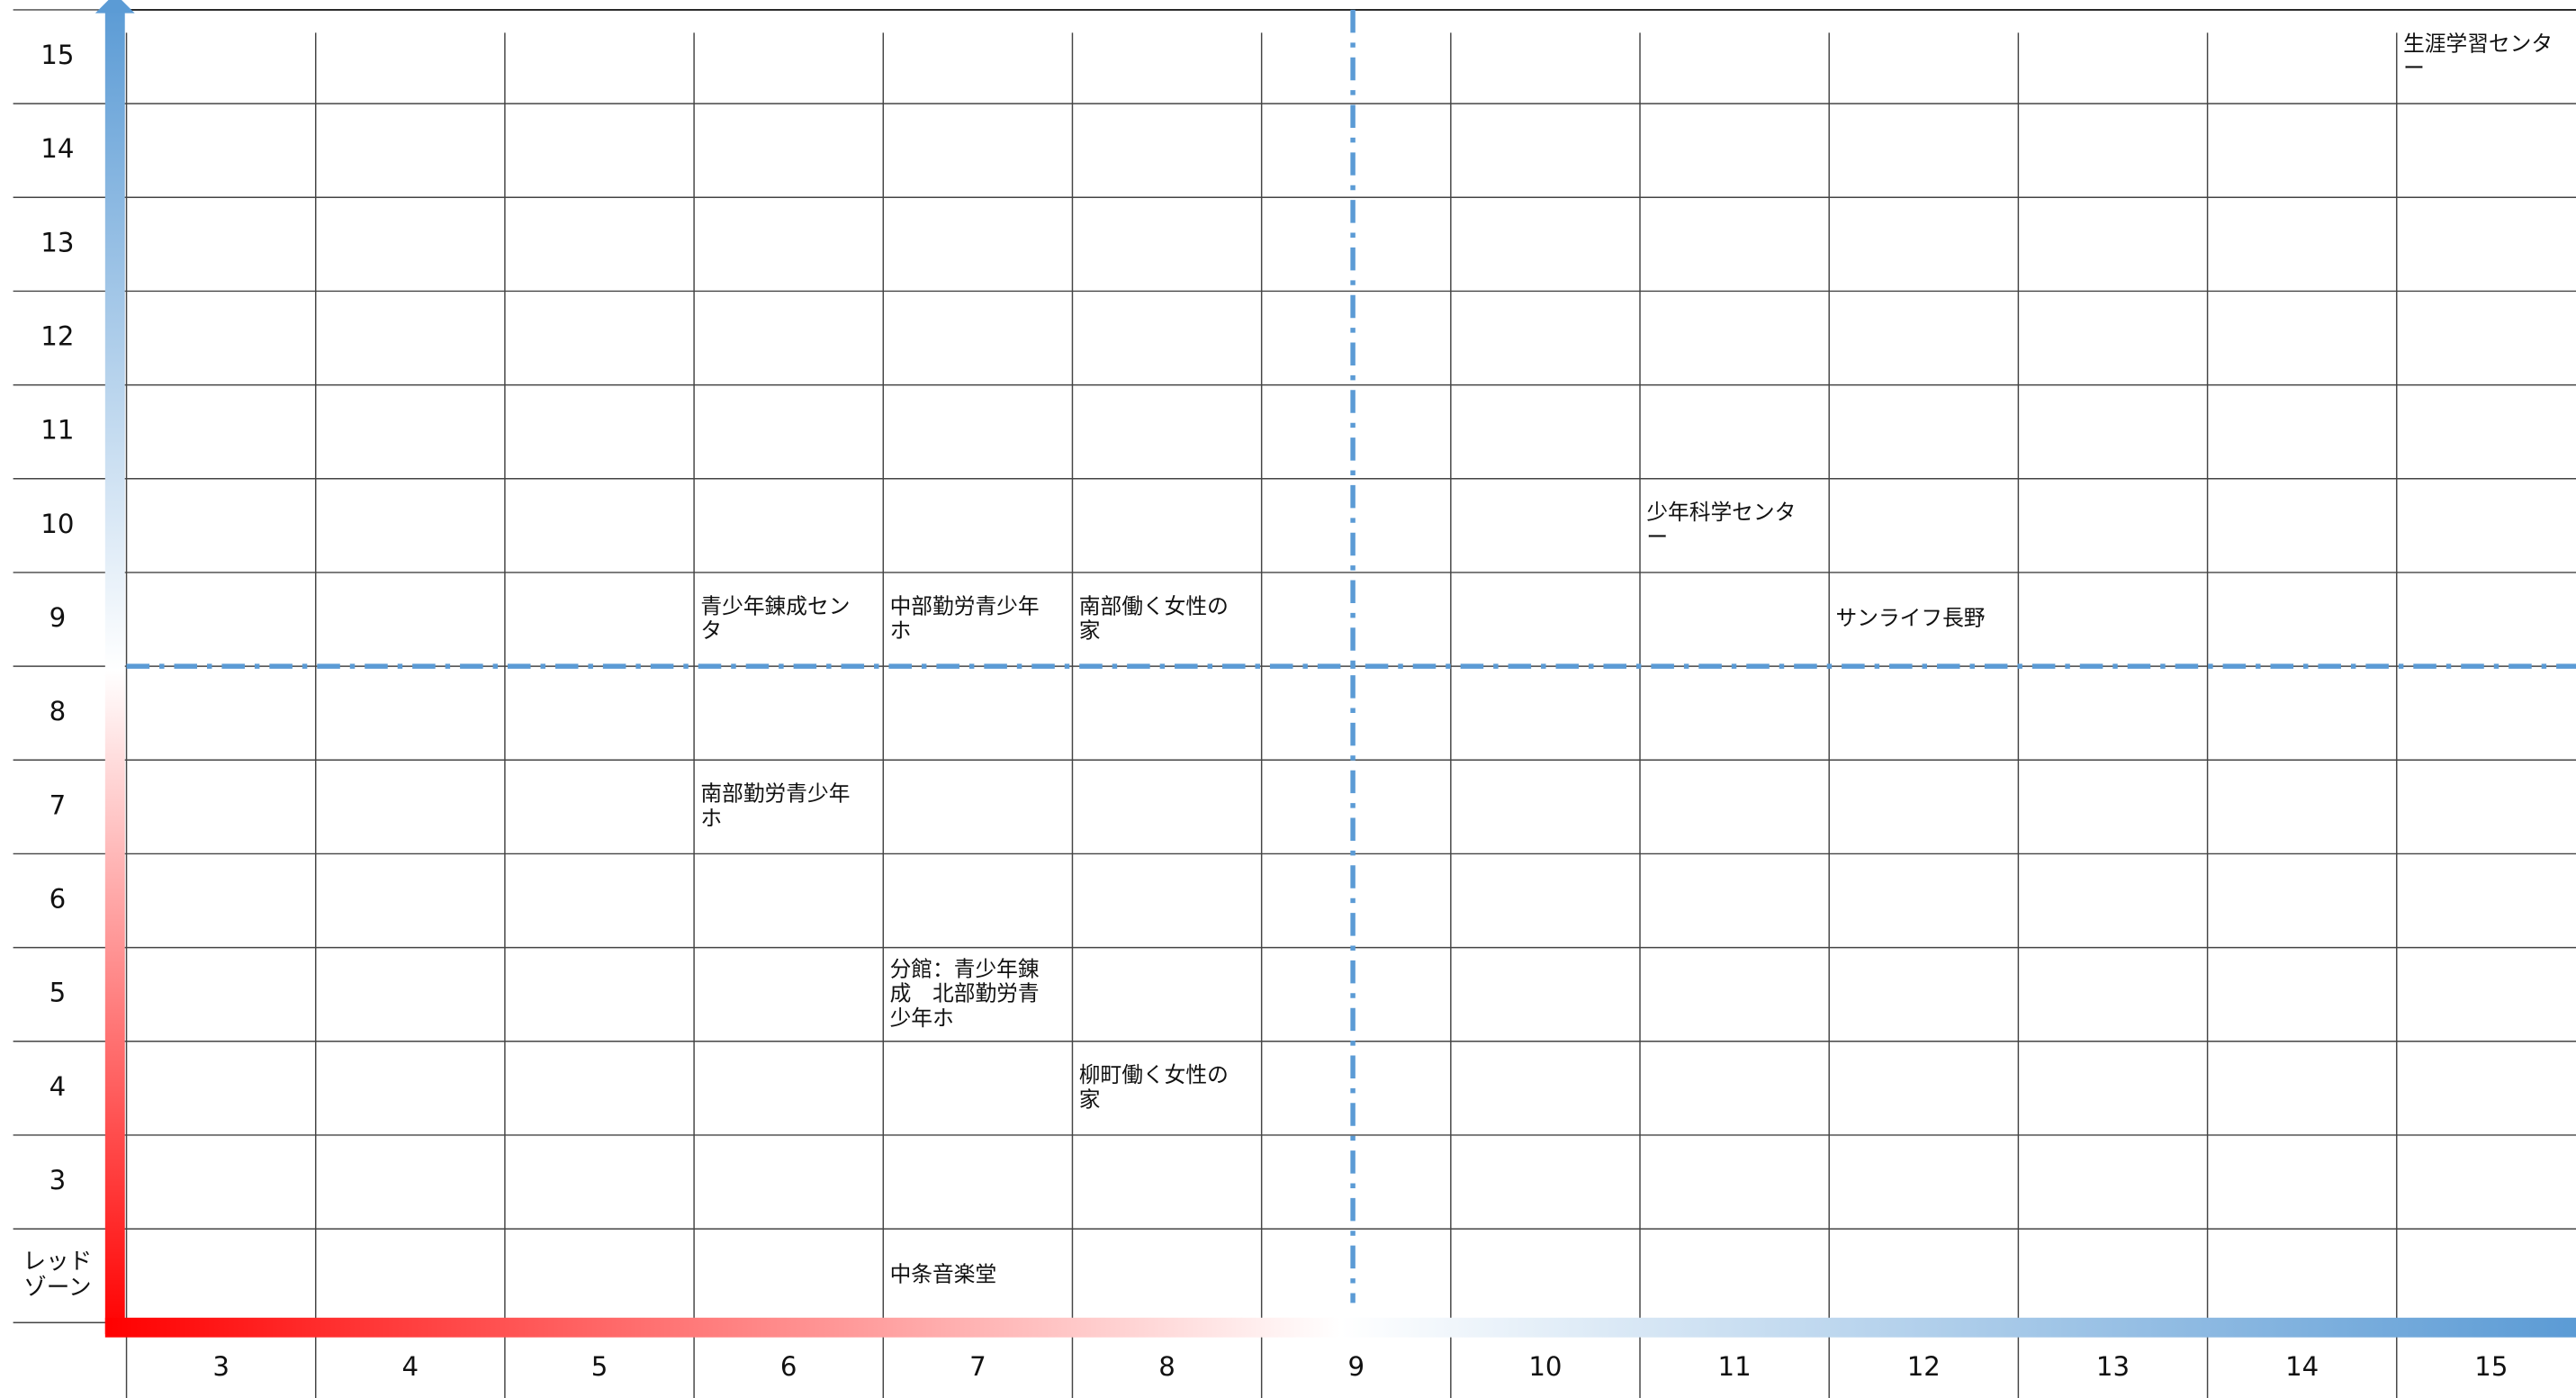 This screenshot has width=2576, height=1398. I want to click on y-tick-label: 14, so click(57, 149).